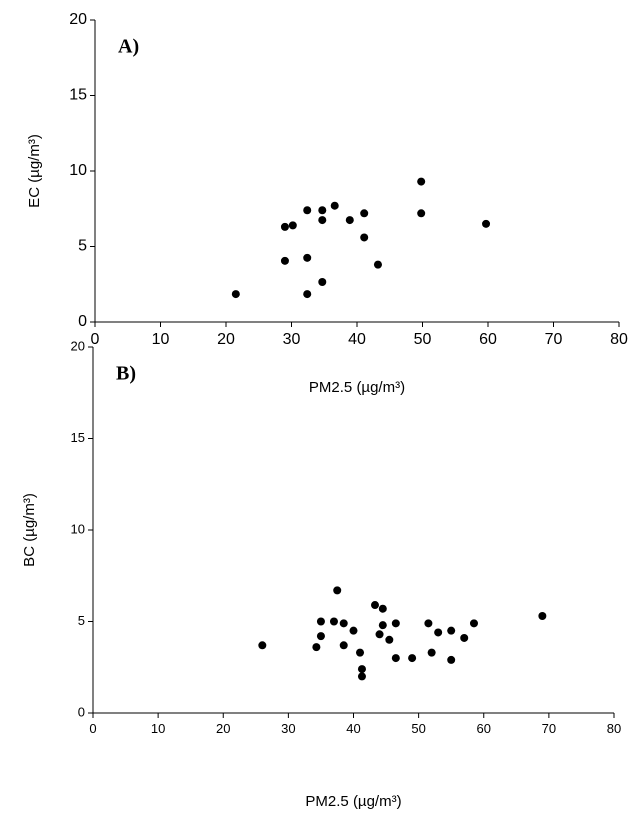  I want to click on y-axis-label: EC (µg/m³), so click(34, 171).